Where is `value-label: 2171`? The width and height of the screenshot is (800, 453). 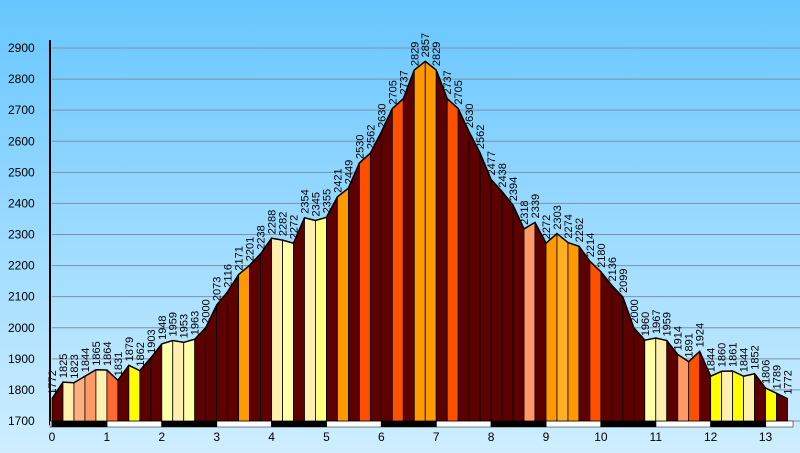
value-label: 2171 is located at coordinates (240, 258).